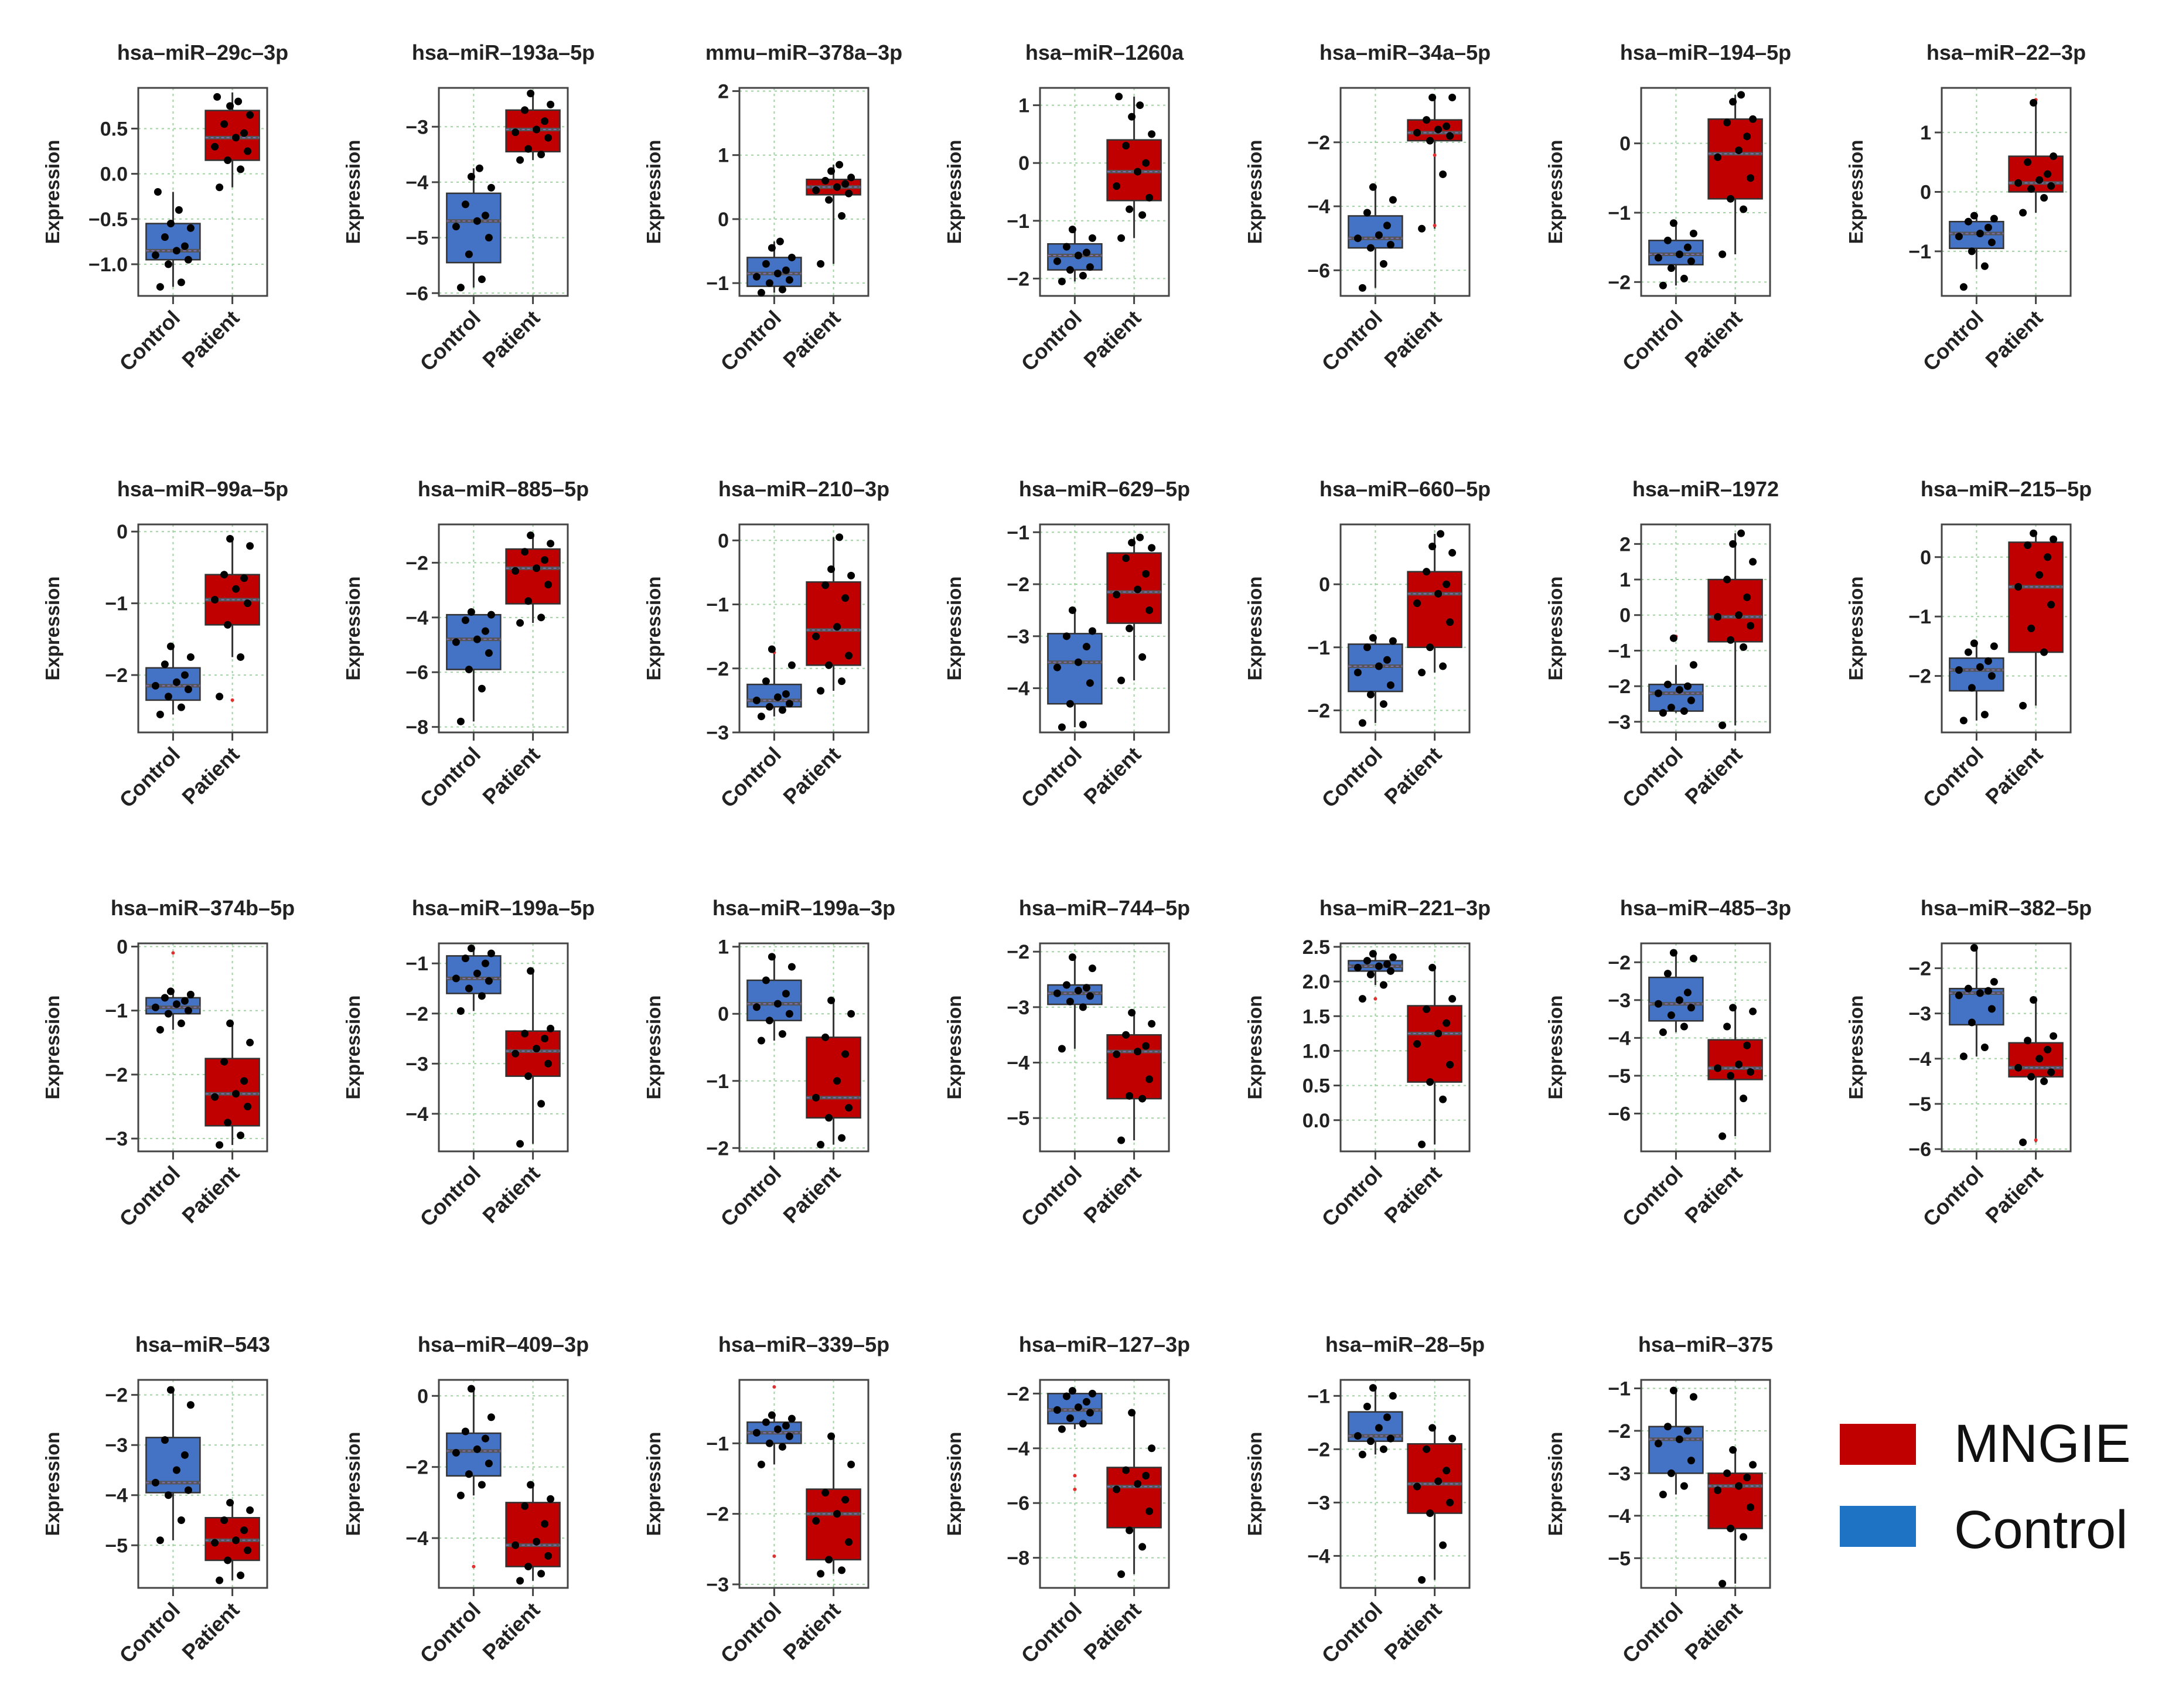 The width and height of the screenshot is (2172, 1708). I want to click on ytick-label: −3, so click(416, 1064).